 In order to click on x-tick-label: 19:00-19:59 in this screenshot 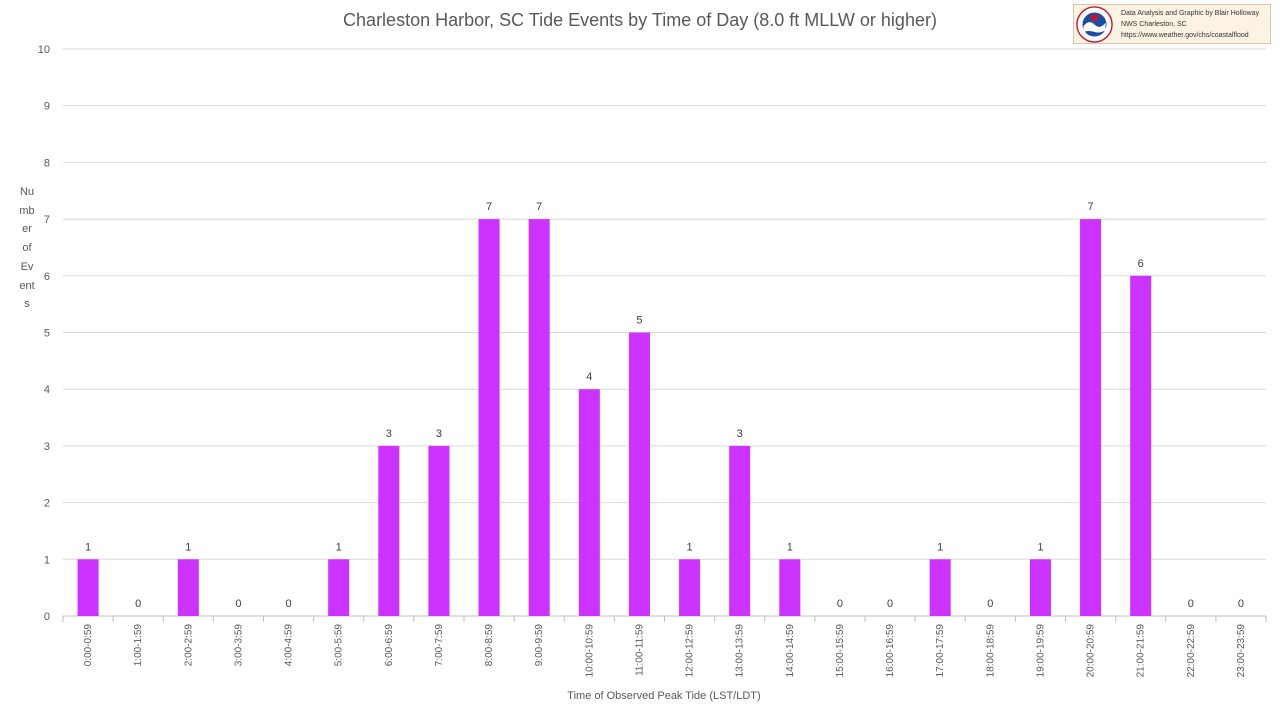, I will do `click(1040, 651)`.